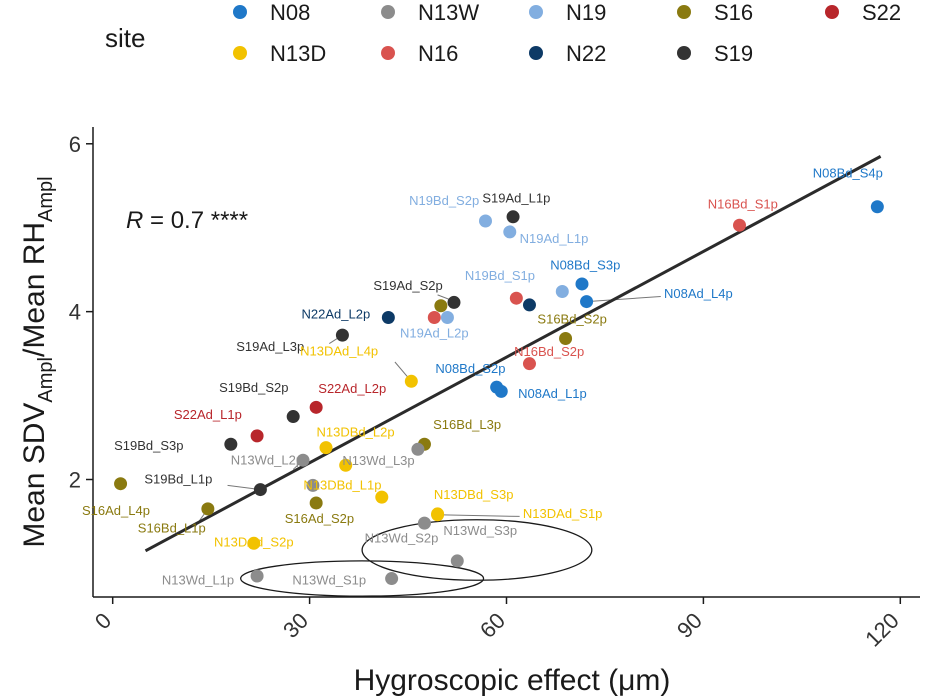 The image size is (935, 699). What do you see at coordinates (586, 53) in the screenshot?
I see `legend-label-n22: N22` at bounding box center [586, 53].